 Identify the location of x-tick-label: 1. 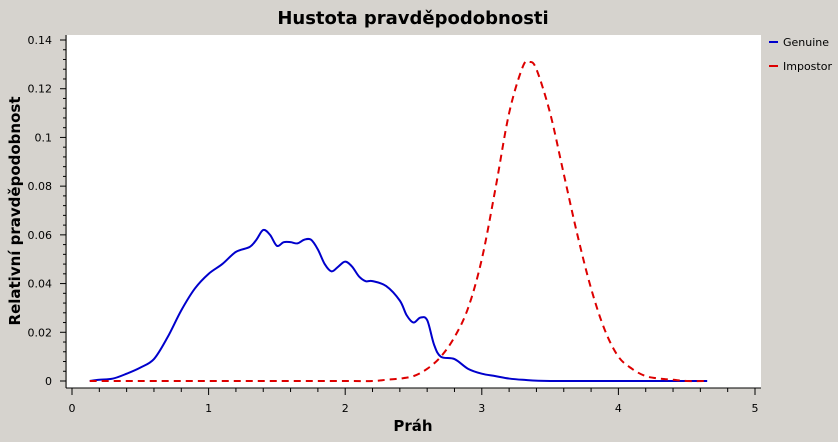
(208, 408).